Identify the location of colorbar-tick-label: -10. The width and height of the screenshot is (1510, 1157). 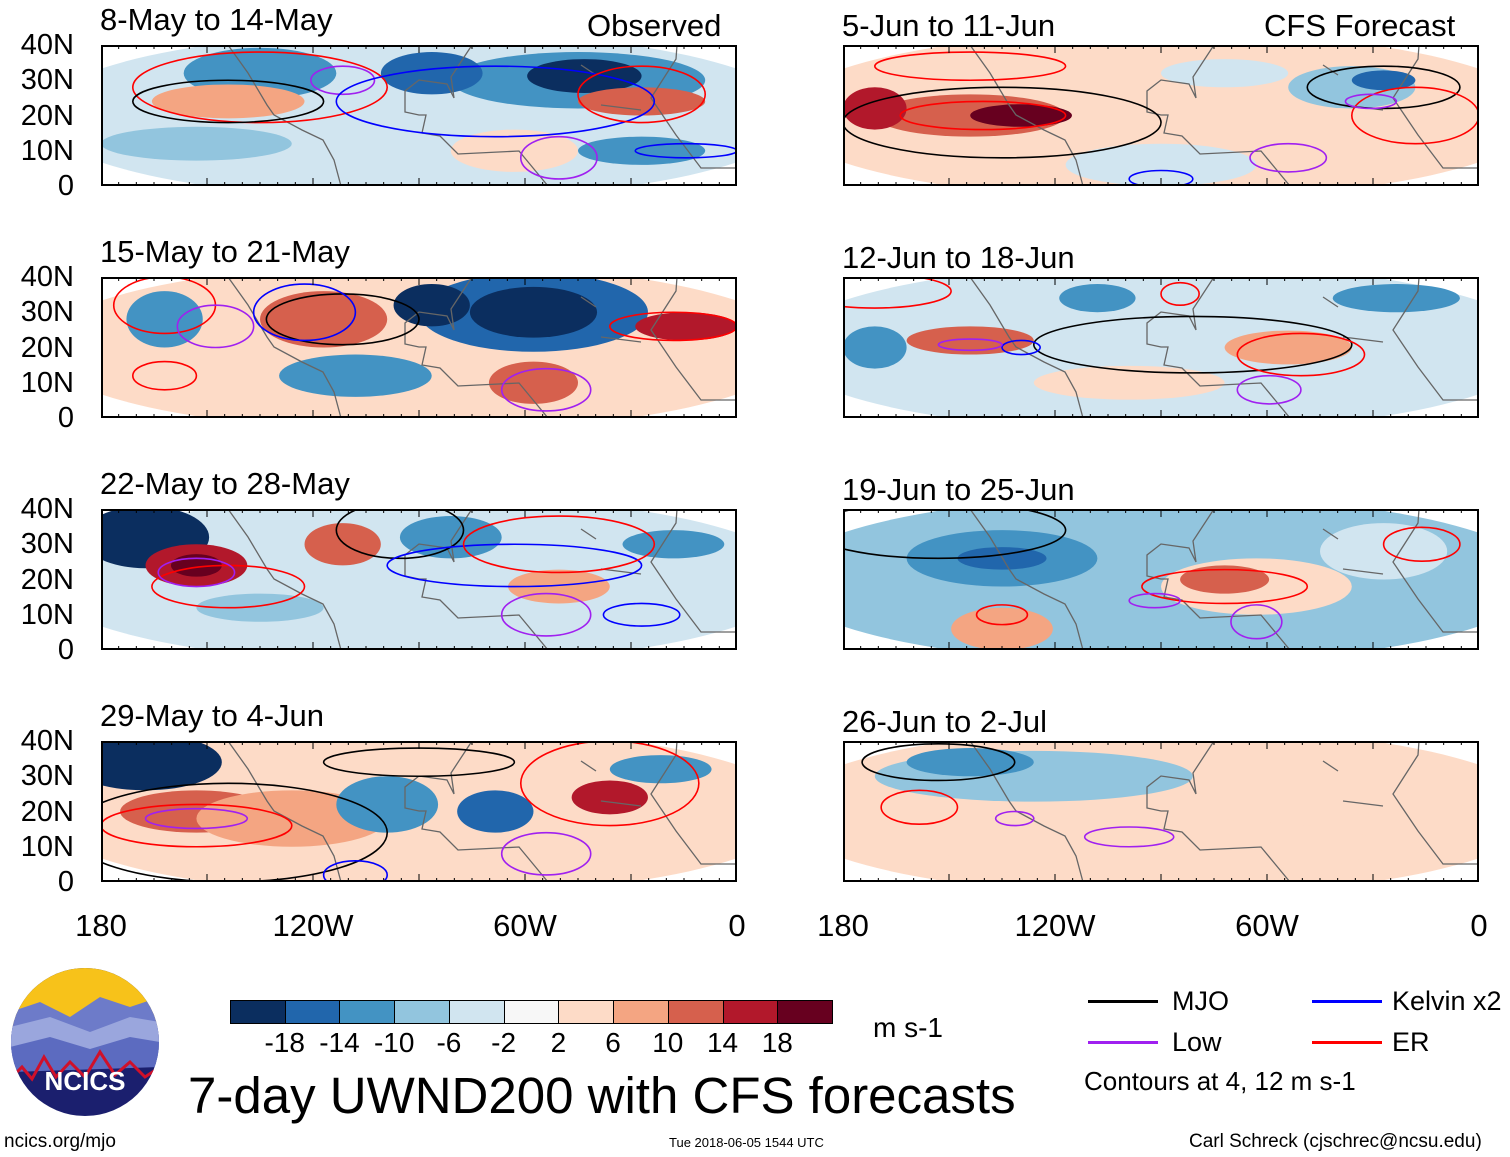
(394, 1042).